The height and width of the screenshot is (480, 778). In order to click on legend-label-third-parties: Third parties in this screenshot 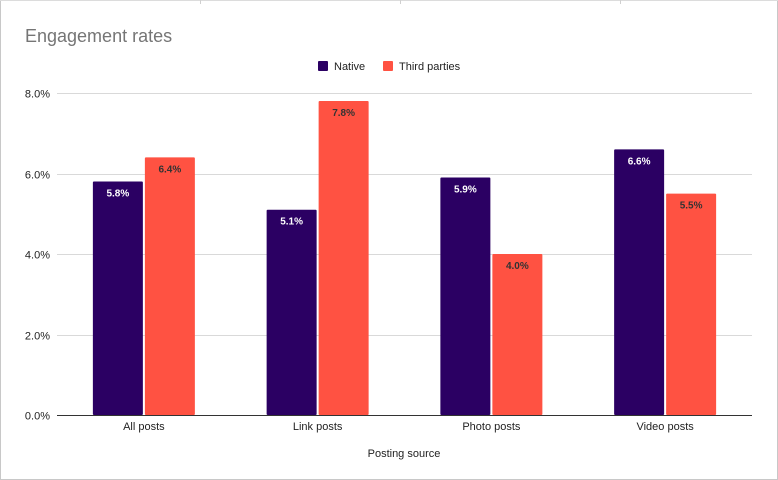, I will do `click(430, 67)`.